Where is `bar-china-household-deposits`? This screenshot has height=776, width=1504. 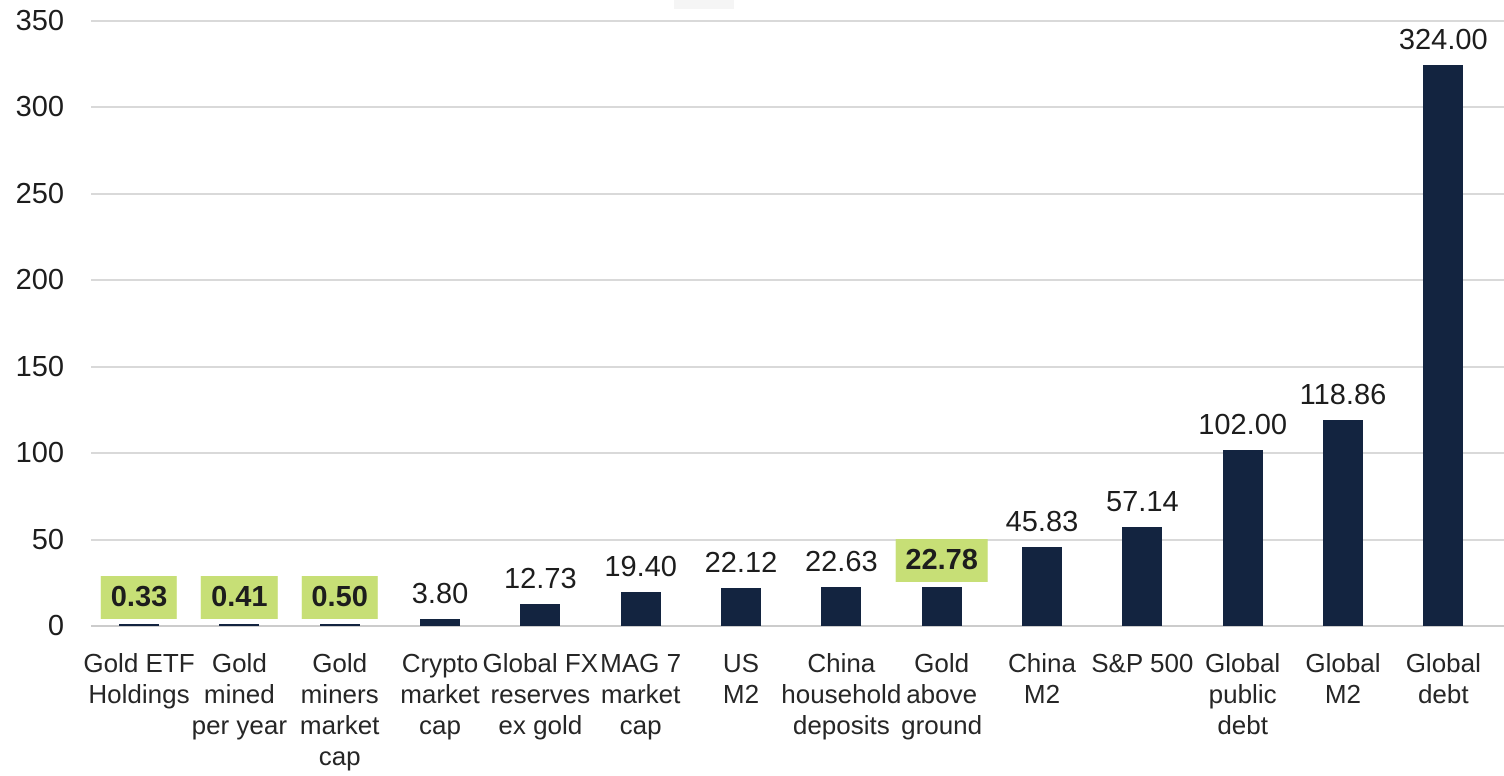
bar-china-household-deposits is located at coordinates (841, 606).